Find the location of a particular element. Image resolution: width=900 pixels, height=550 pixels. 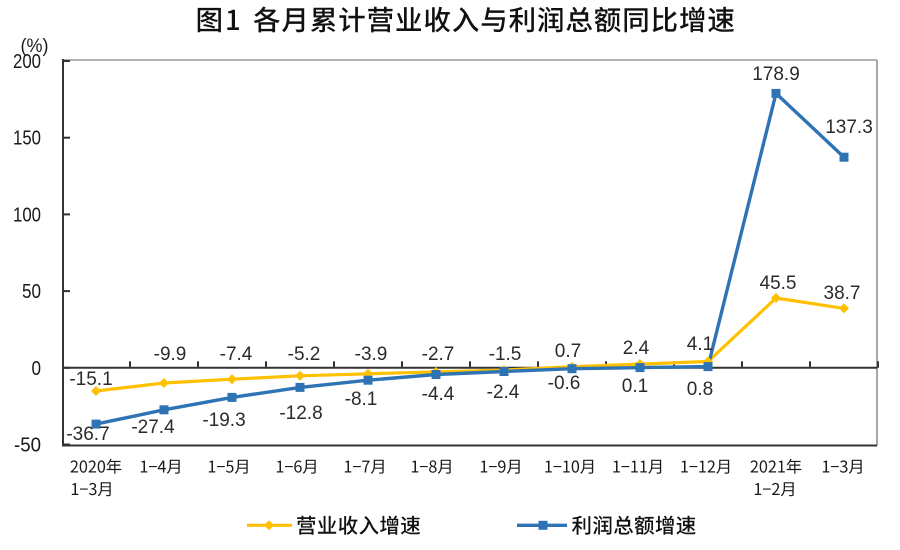

svg-text: -2.4 is located at coordinates (503, 392).